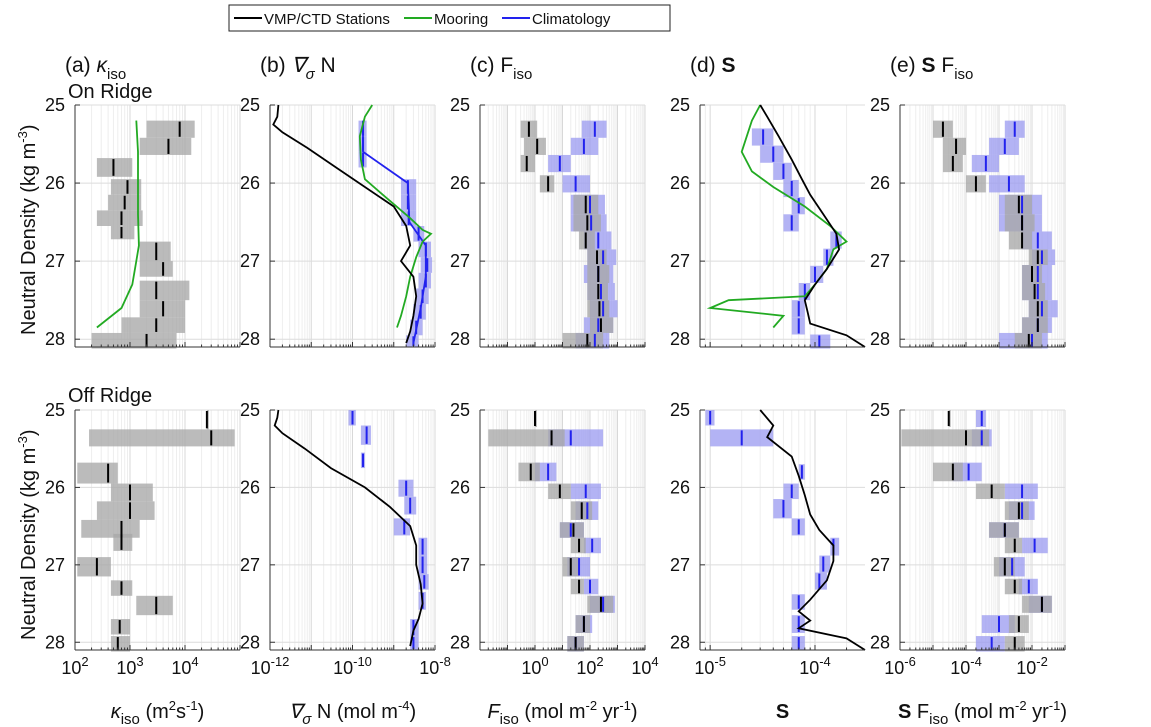 This screenshot has height=727, width=1151. Describe the element at coordinates (404, 705) in the screenshot. I see `xlabel-sup1: -4` at that location.